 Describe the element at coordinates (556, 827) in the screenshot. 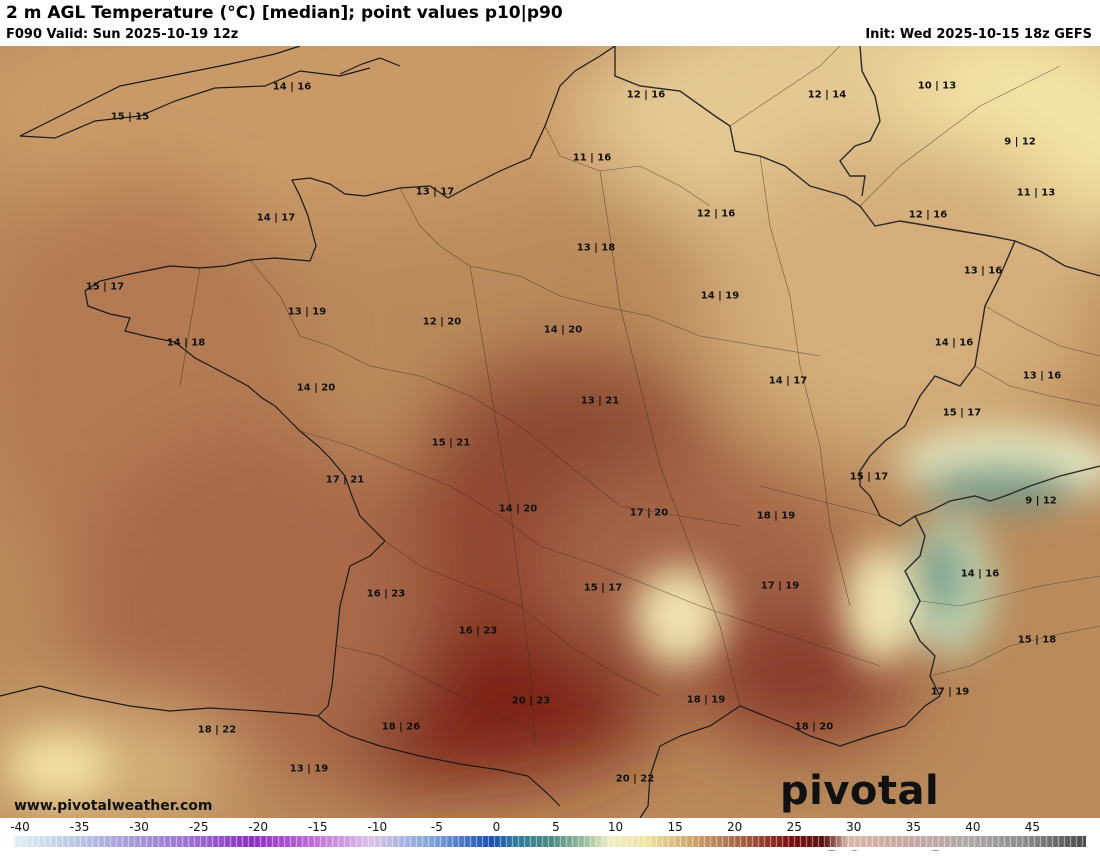

I see `color-scale-tick: 5` at that location.